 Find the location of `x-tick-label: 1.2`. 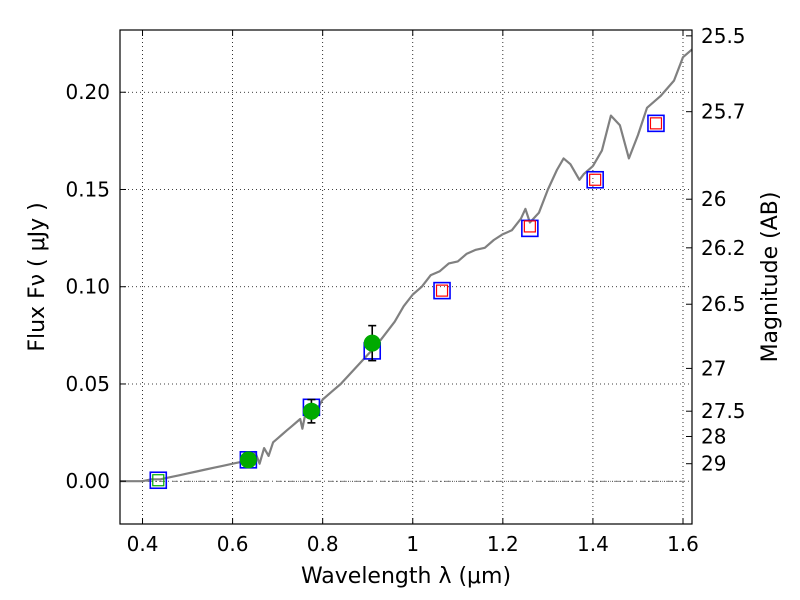

x-tick-label: 1.2 is located at coordinates (503, 544).